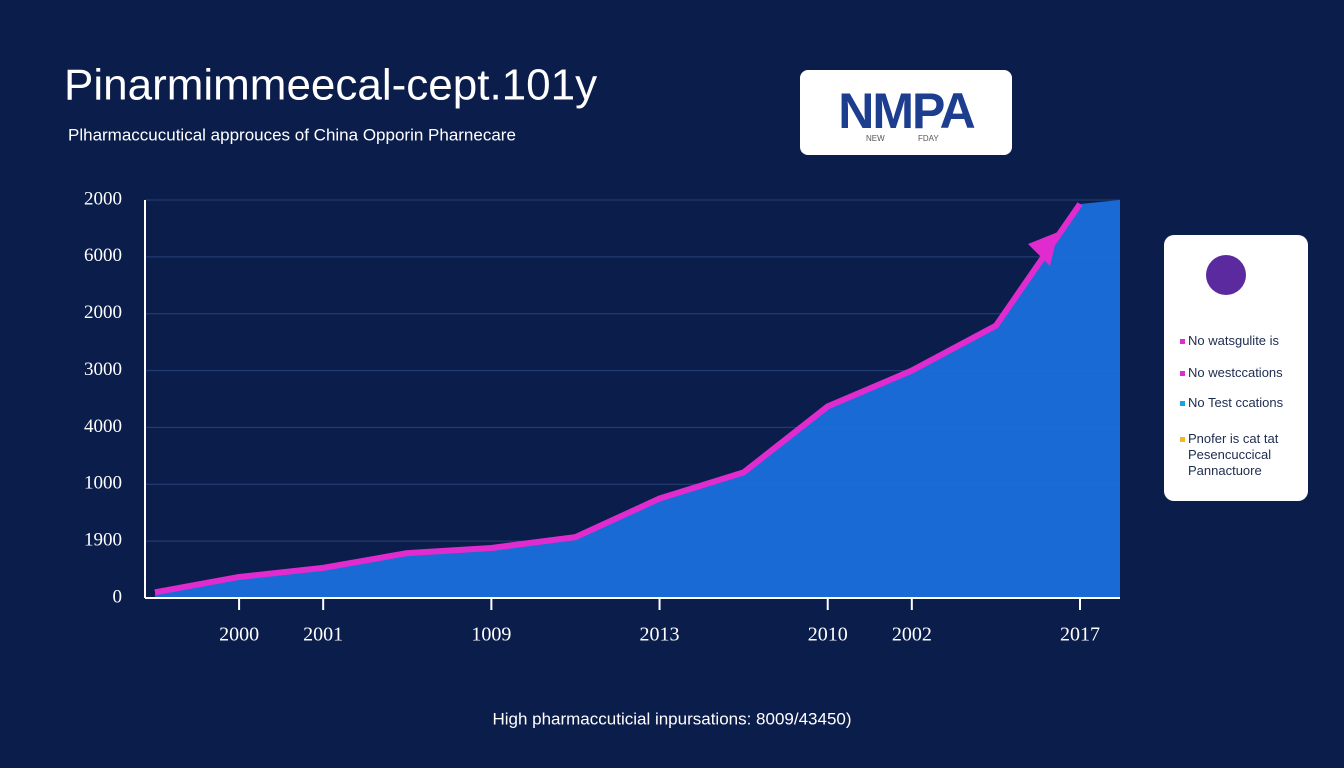 The height and width of the screenshot is (768, 1344). I want to click on legend-item: No Test ccations, so click(1235, 403).